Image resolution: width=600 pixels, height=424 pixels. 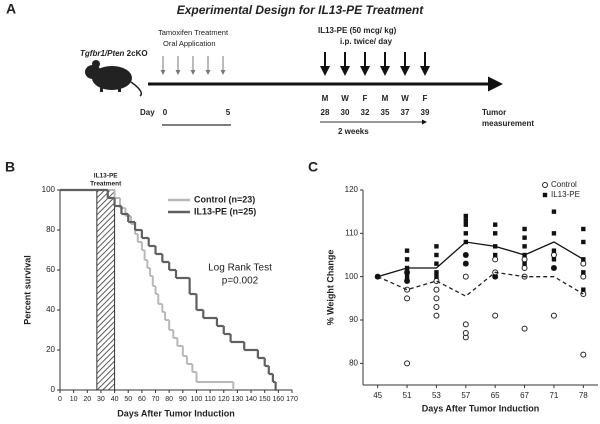 I want to click on legend-label: Control, so click(x=564, y=184).